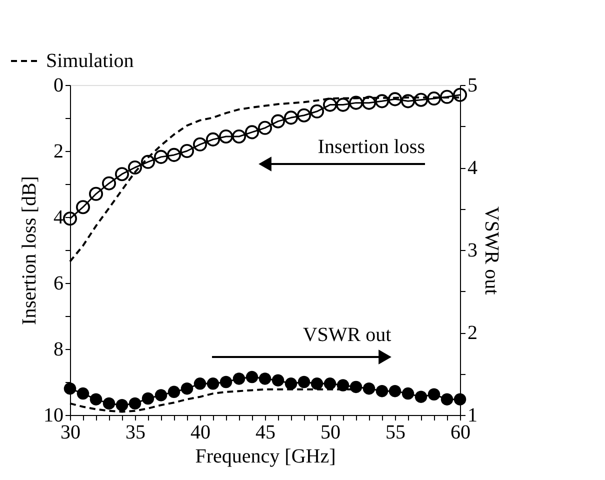  What do you see at coordinates (330, 433) in the screenshot?
I see `x-tick-label: 50` at bounding box center [330, 433].